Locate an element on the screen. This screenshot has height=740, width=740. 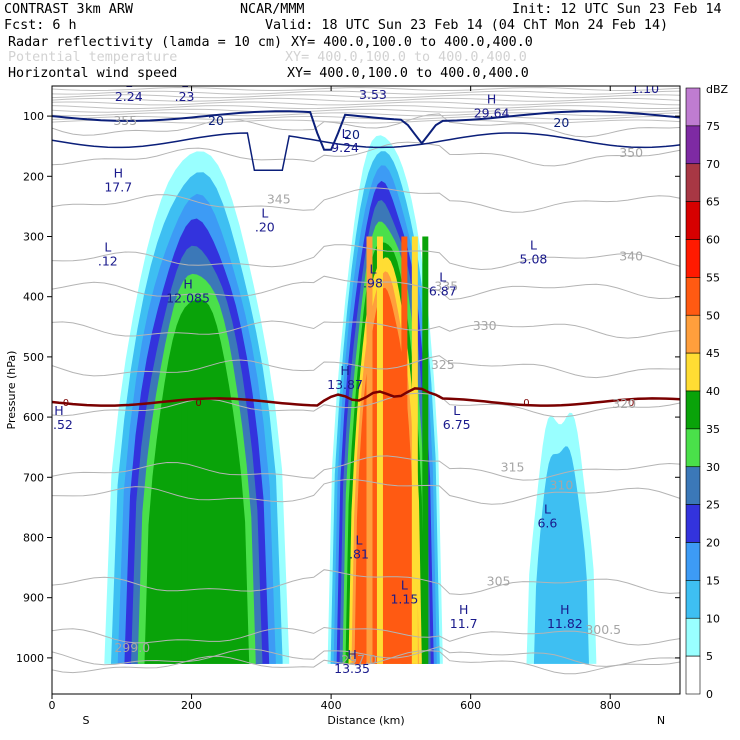
extremum-value: 6.75 is located at coordinates (457, 424).